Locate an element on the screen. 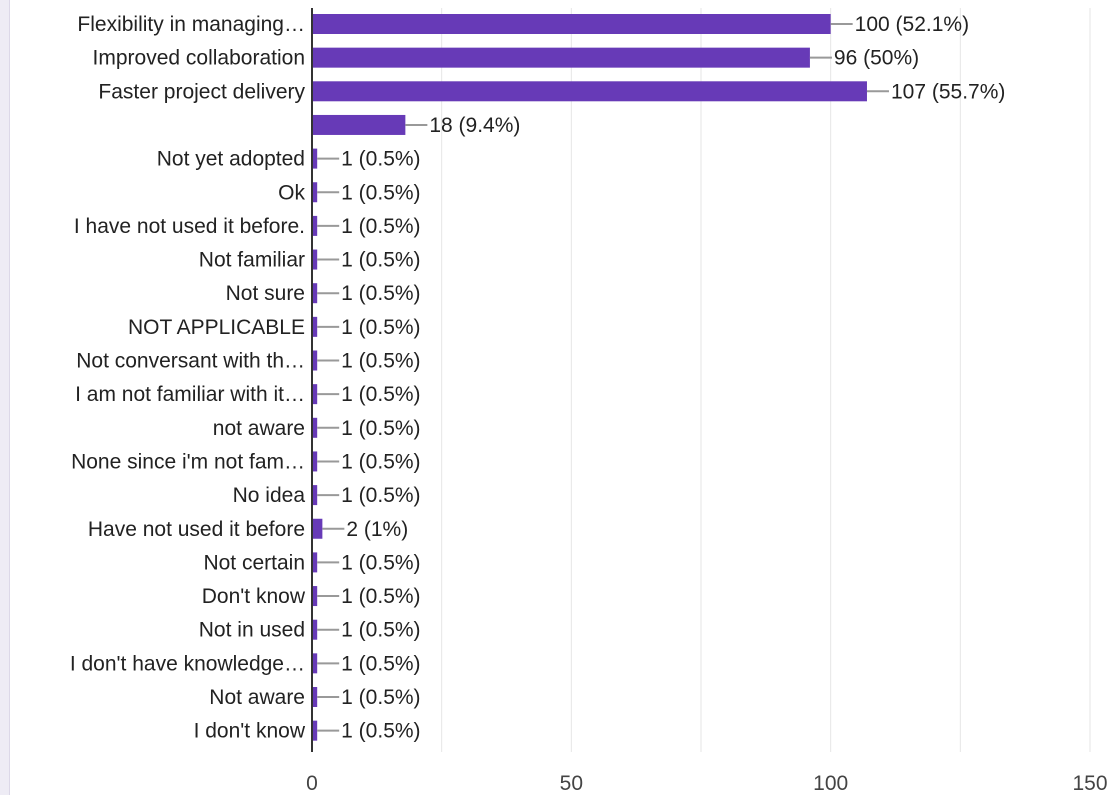 The width and height of the screenshot is (1115, 800). category-label: Improved collaboration is located at coordinates (199, 58).